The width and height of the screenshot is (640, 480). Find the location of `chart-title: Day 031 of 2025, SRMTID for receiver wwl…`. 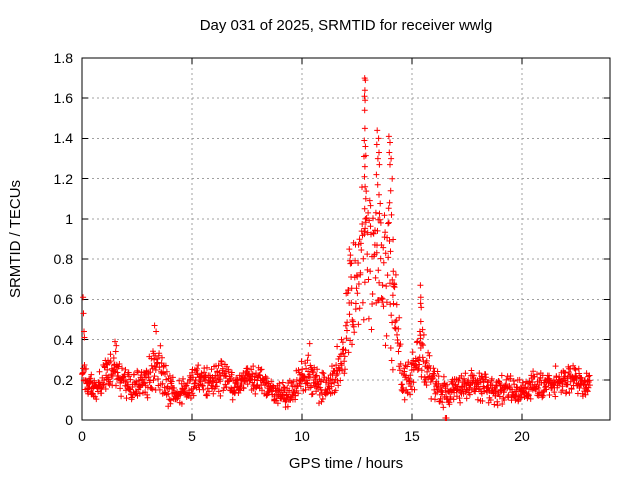

chart-title: Day 031 of 2025, SRMTID for receiver wwl… is located at coordinates (346, 25).